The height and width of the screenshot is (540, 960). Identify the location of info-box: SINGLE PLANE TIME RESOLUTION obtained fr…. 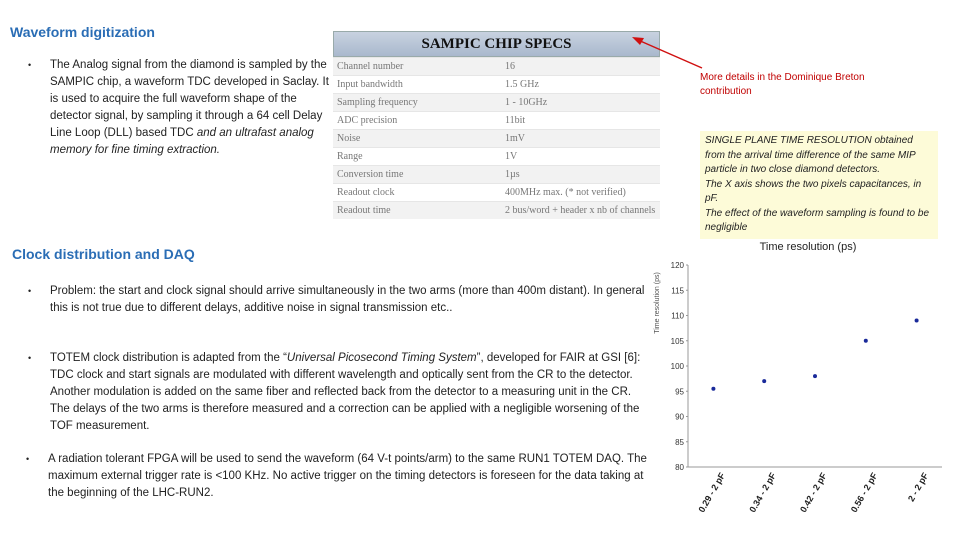
(819, 185).